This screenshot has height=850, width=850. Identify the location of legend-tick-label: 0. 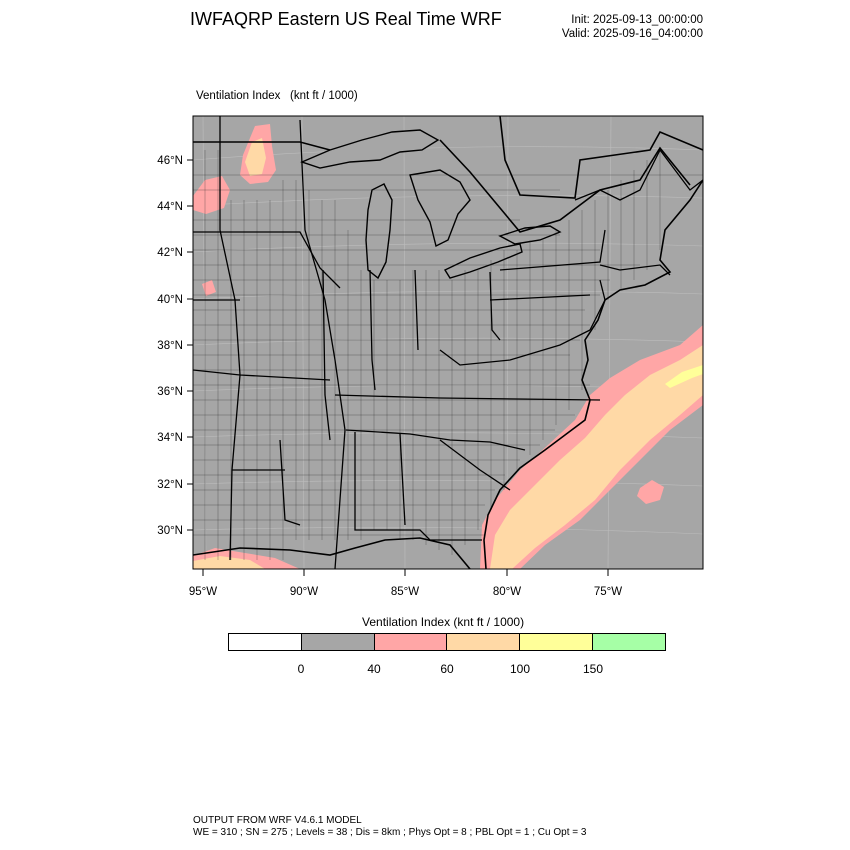
(301, 669).